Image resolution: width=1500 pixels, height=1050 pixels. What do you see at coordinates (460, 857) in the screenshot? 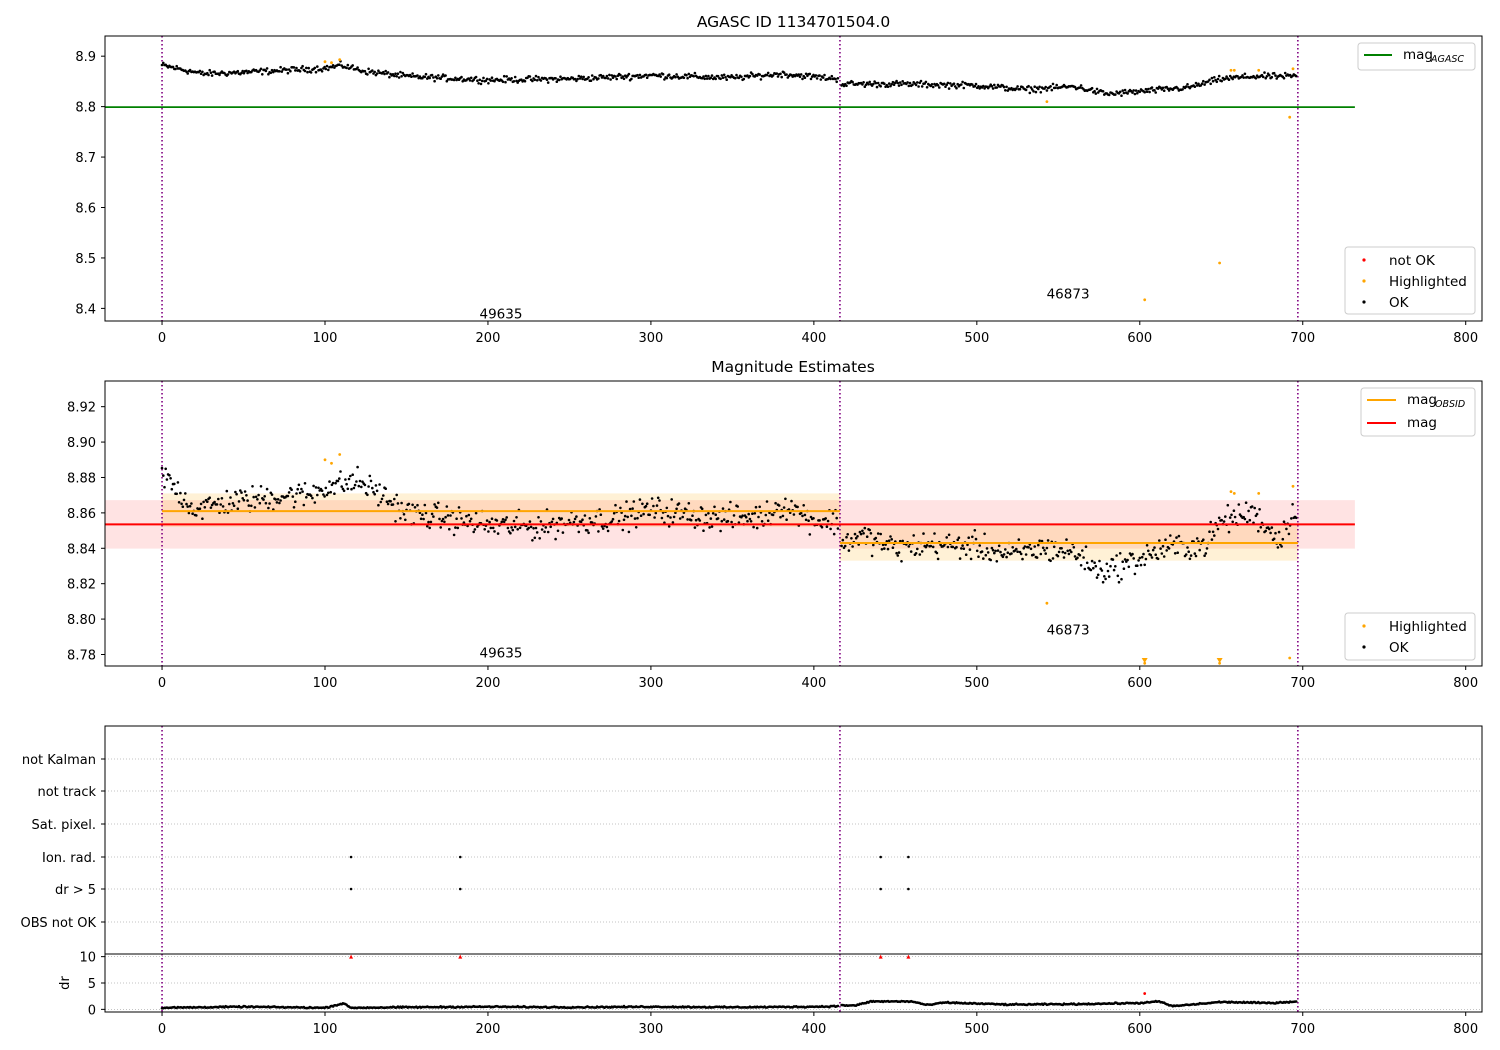
I see `flag-point` at bounding box center [460, 857].